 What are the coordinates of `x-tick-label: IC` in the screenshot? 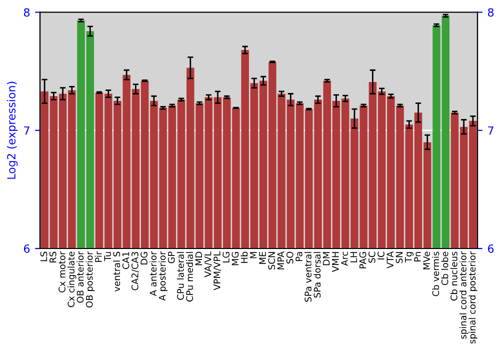 It's located at (381, 256).